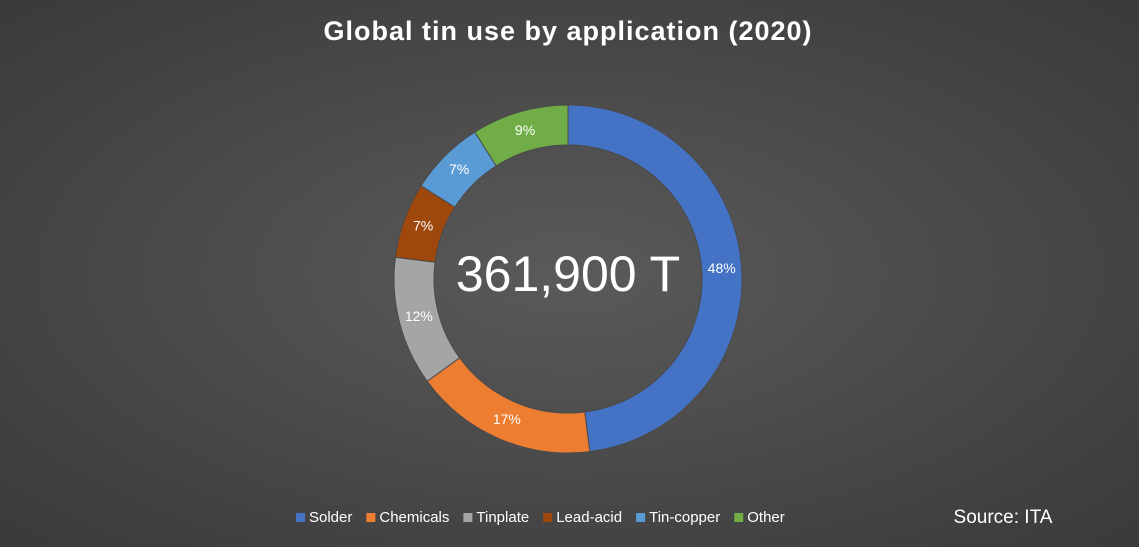 The height and width of the screenshot is (547, 1139). I want to click on legend-label: Chemicals, so click(414, 517).